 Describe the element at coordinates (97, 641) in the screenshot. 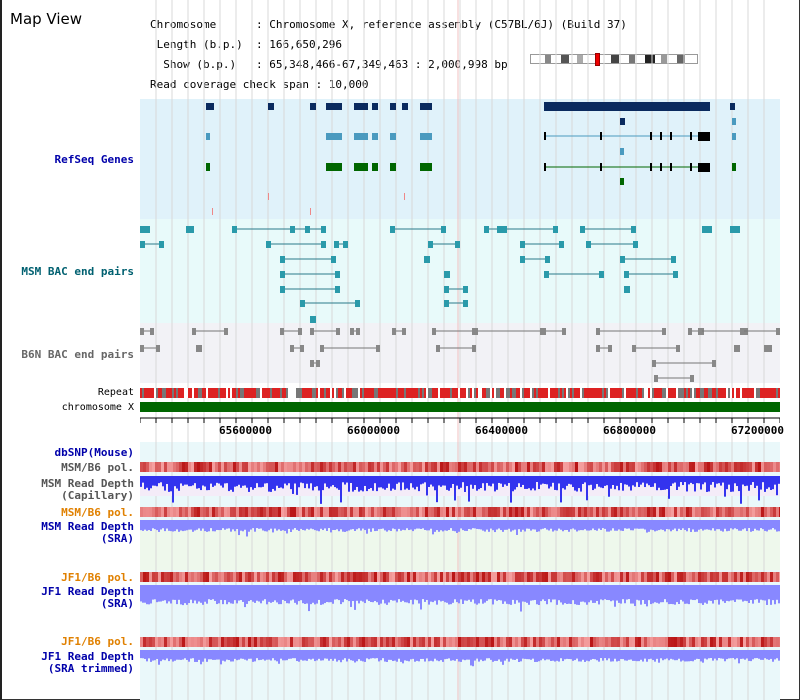

I see `track-label-jf1-b6-pol-2: JF1/B6 pol.` at that location.